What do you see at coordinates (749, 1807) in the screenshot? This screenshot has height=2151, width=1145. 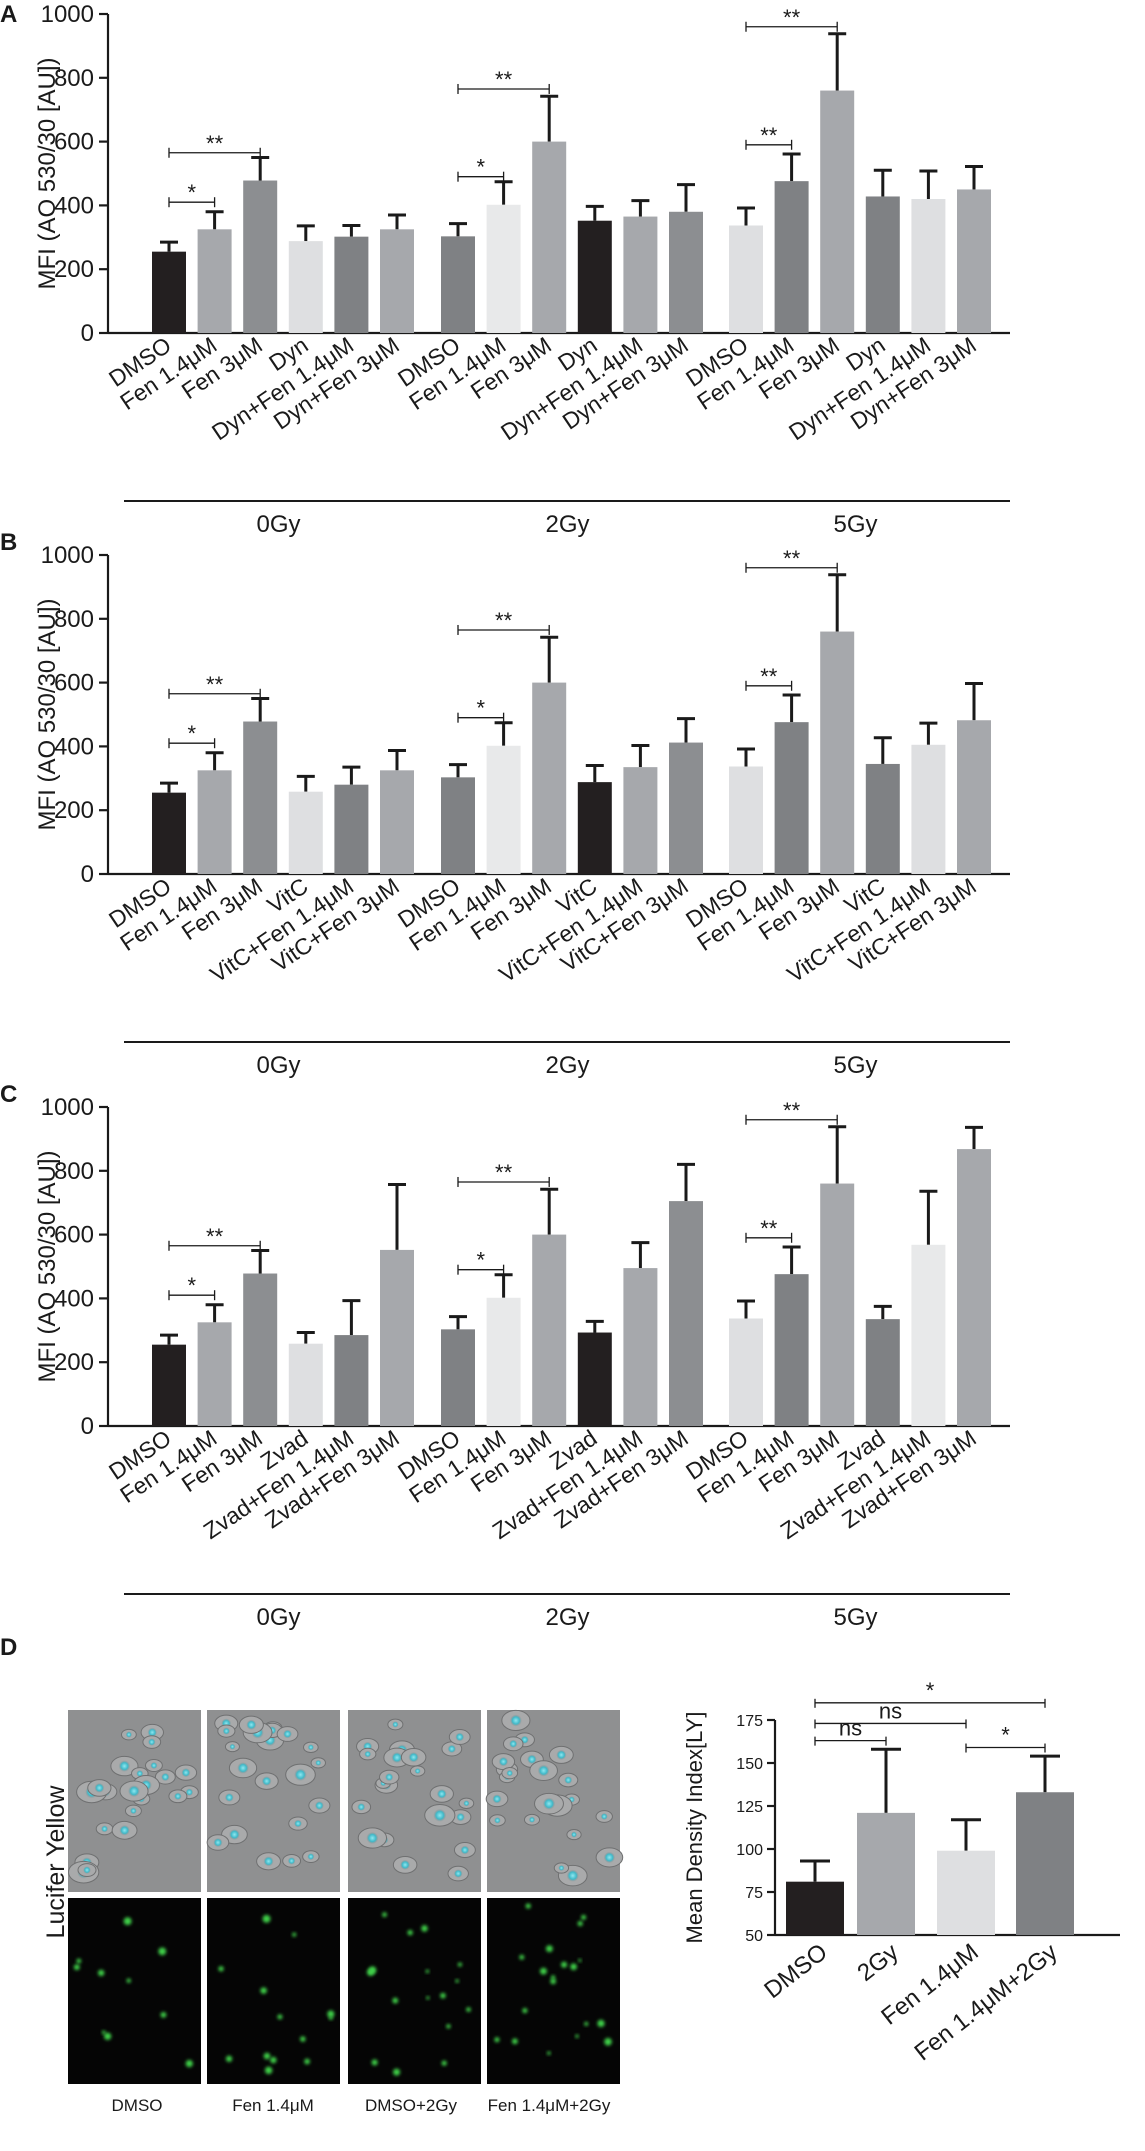 I see `y-tick-label: 125` at bounding box center [749, 1807].